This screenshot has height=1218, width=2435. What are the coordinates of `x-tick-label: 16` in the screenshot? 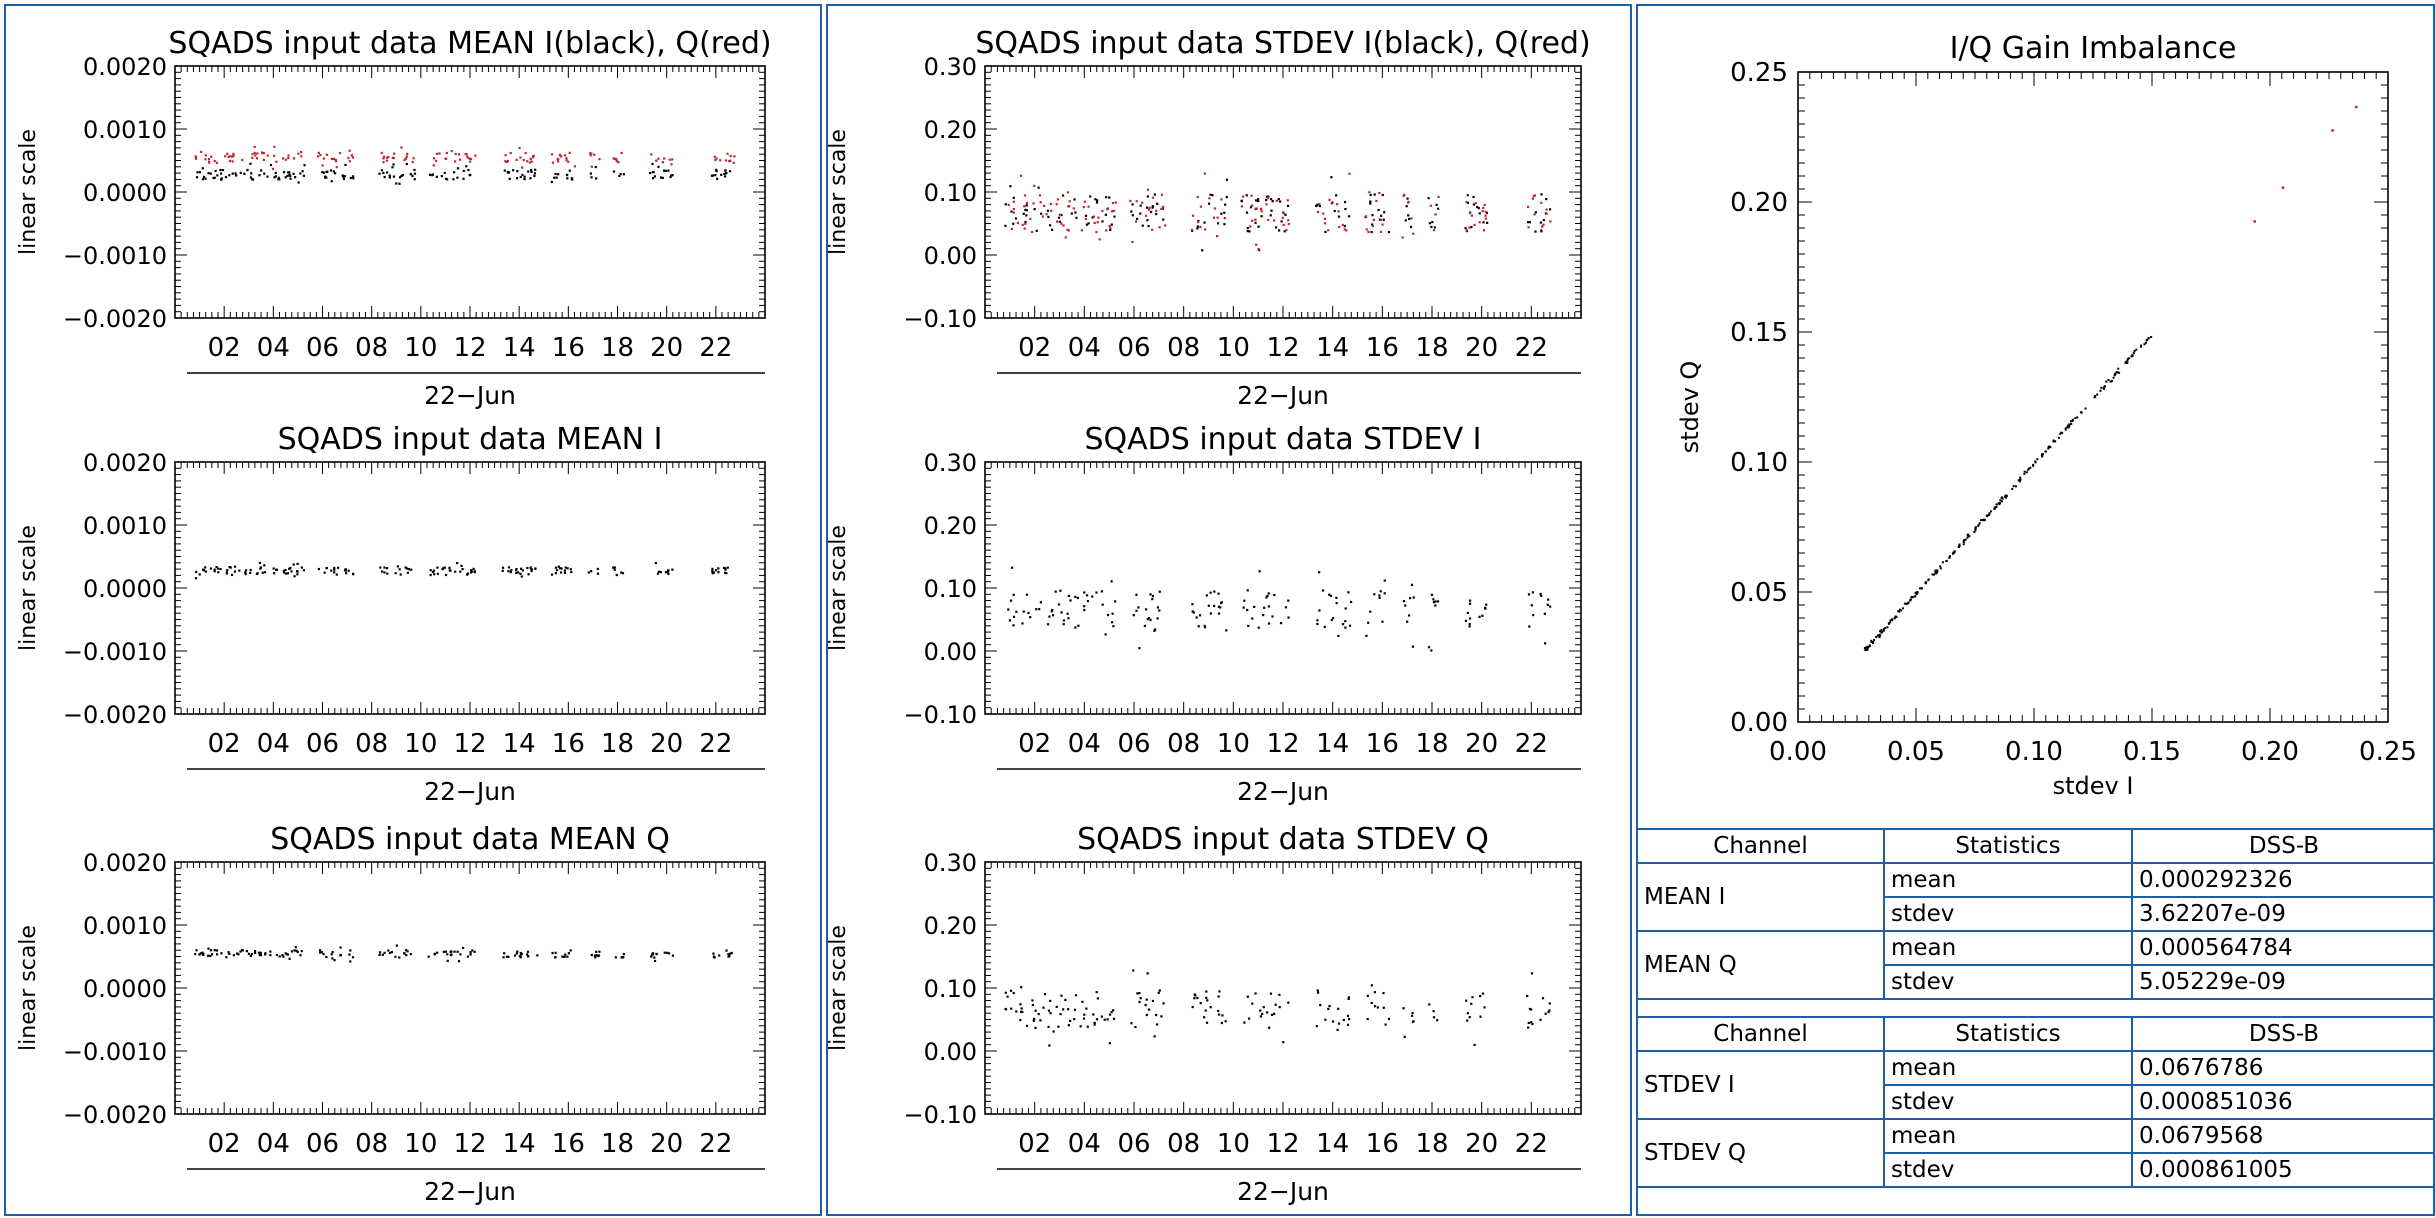 It's located at (1382, 348).